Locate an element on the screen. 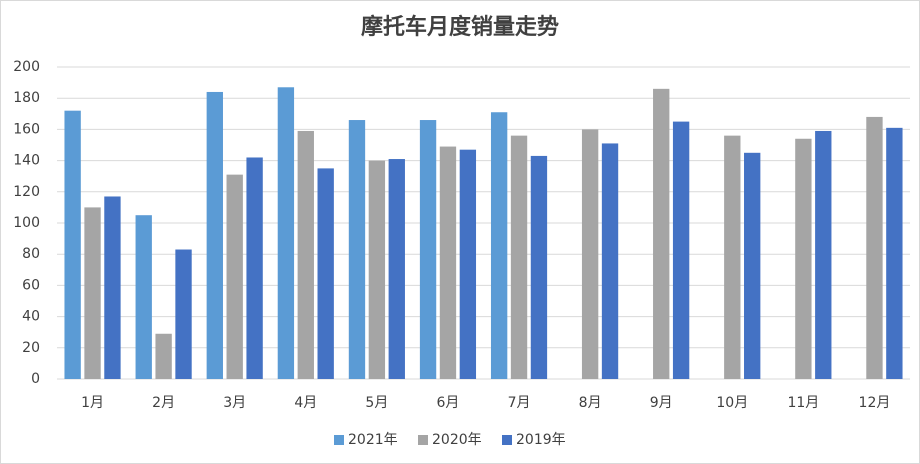 This screenshot has height=464, width=920. y-tick-label: 40 is located at coordinates (31, 317).